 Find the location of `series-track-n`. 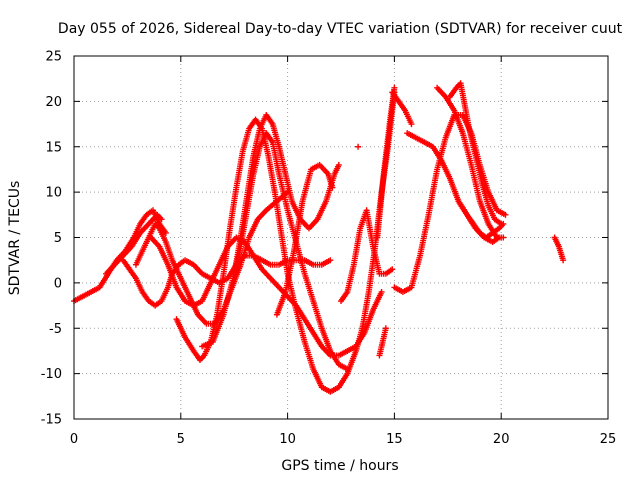

series-track-n is located at coordinates (358, 146).